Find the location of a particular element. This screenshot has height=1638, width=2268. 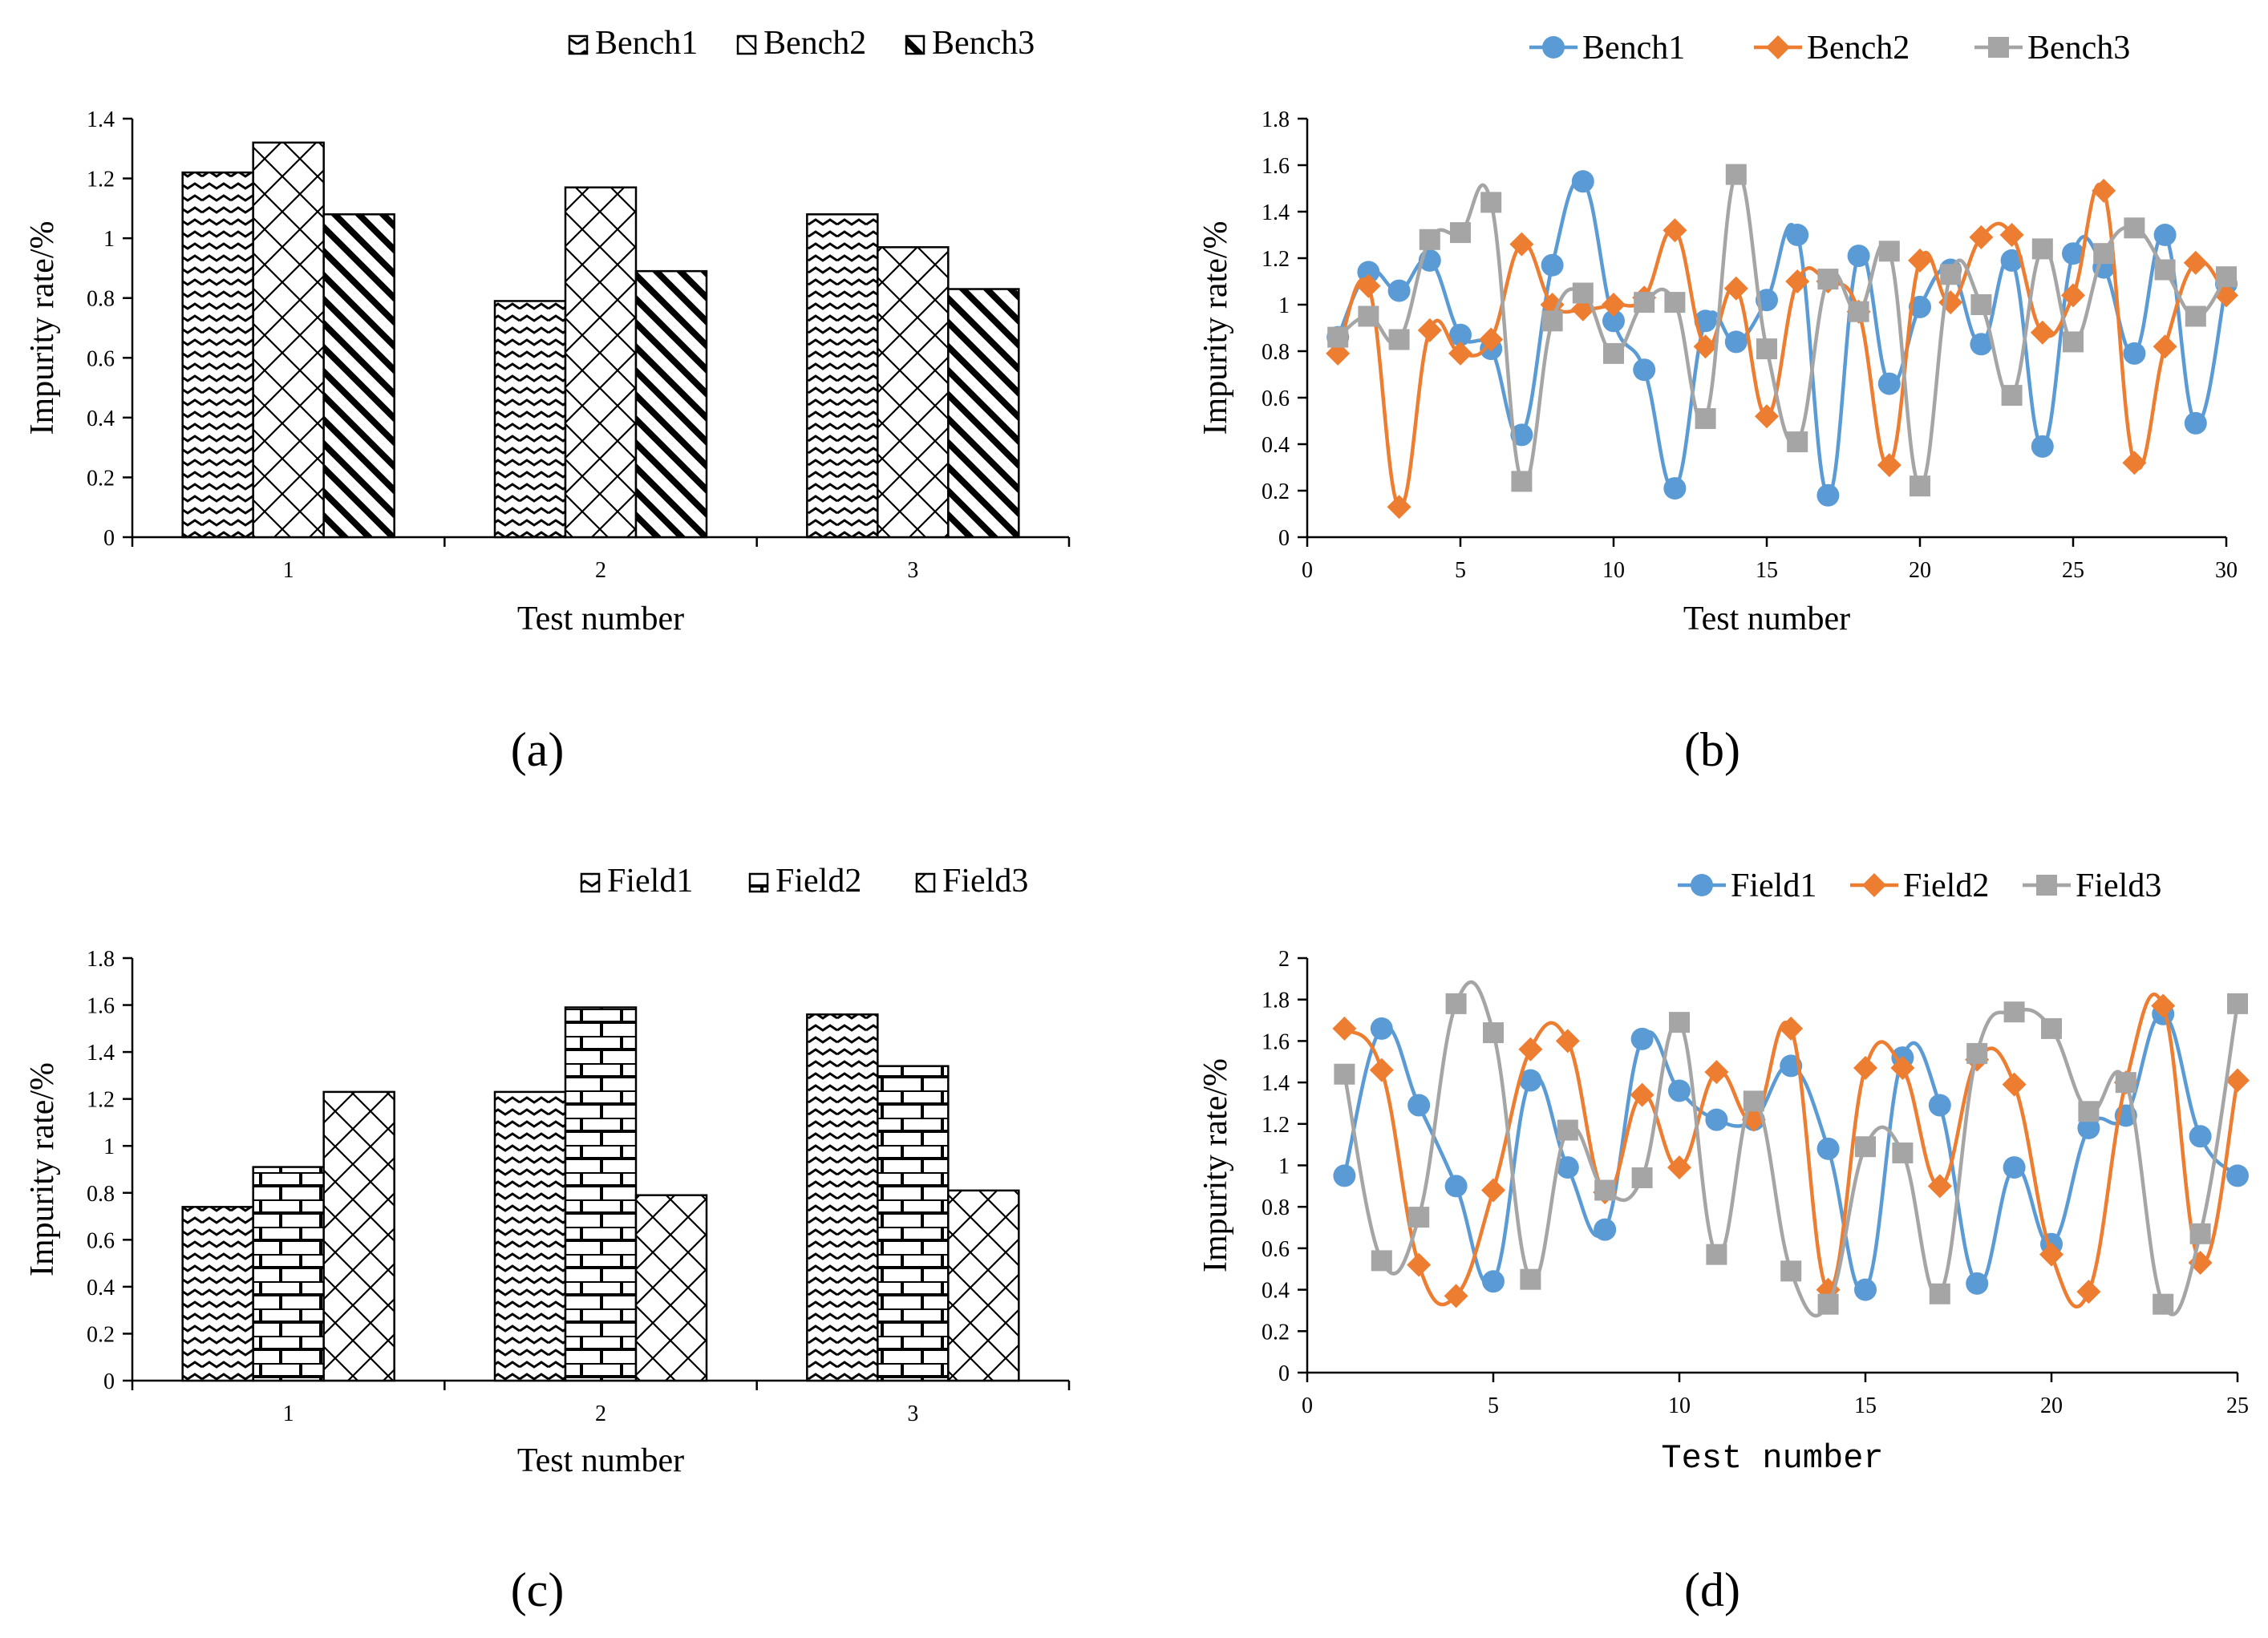

x-tick-label: 10 is located at coordinates (1614, 570).